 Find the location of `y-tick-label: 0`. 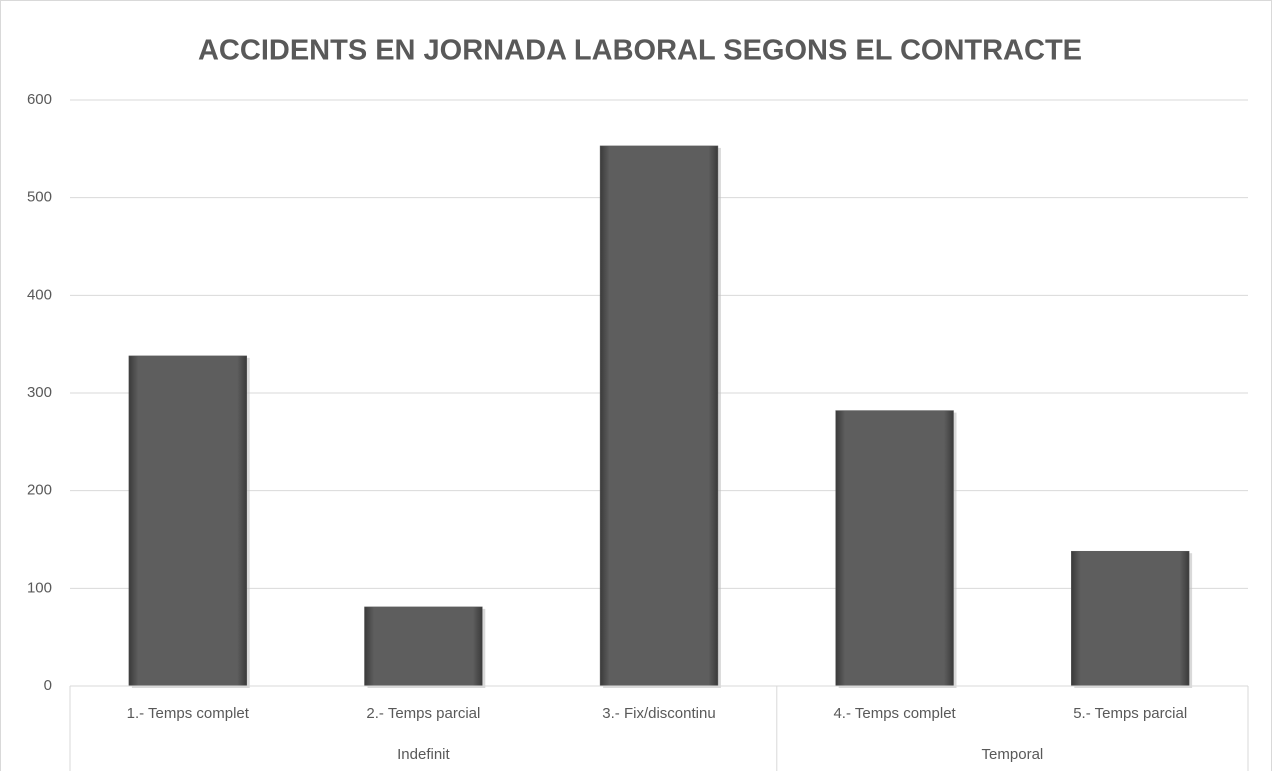

y-tick-label: 0 is located at coordinates (48, 685).